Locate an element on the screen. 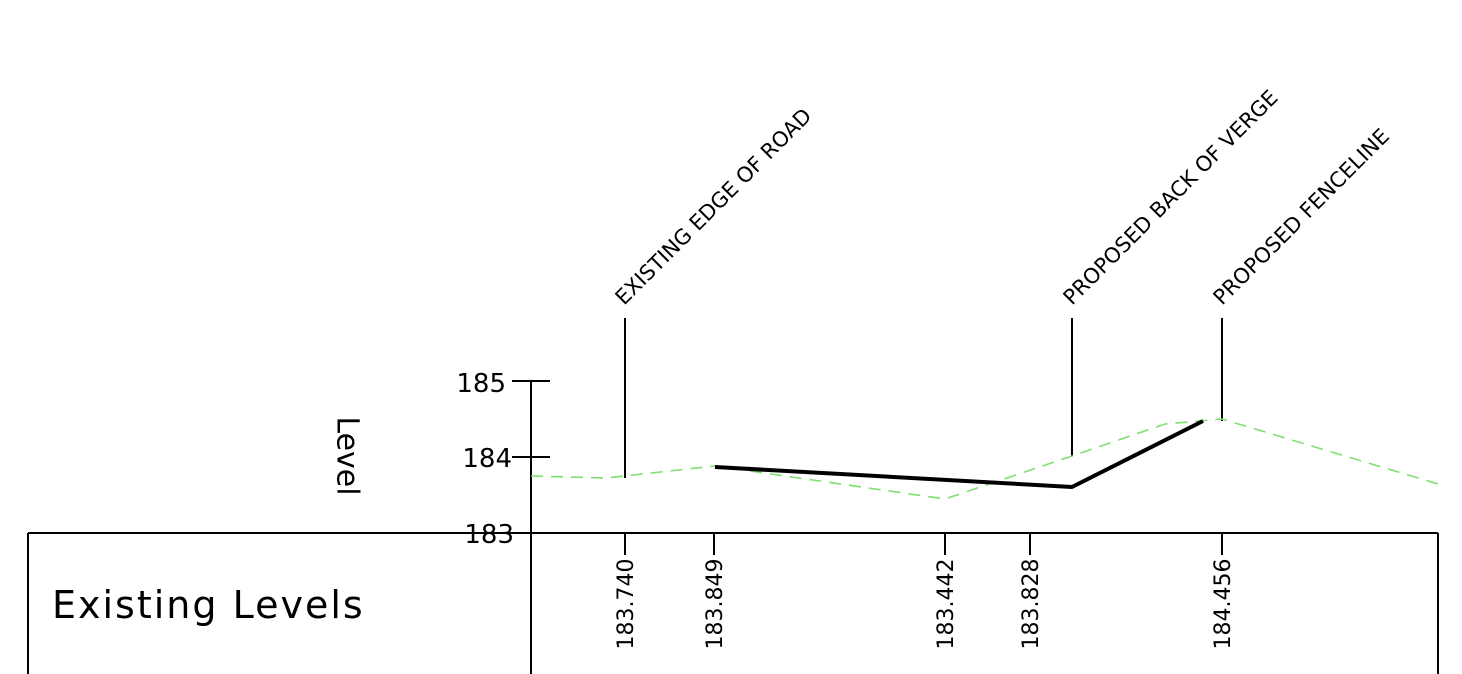  proposed-levels-profile is located at coordinates (959, 454).